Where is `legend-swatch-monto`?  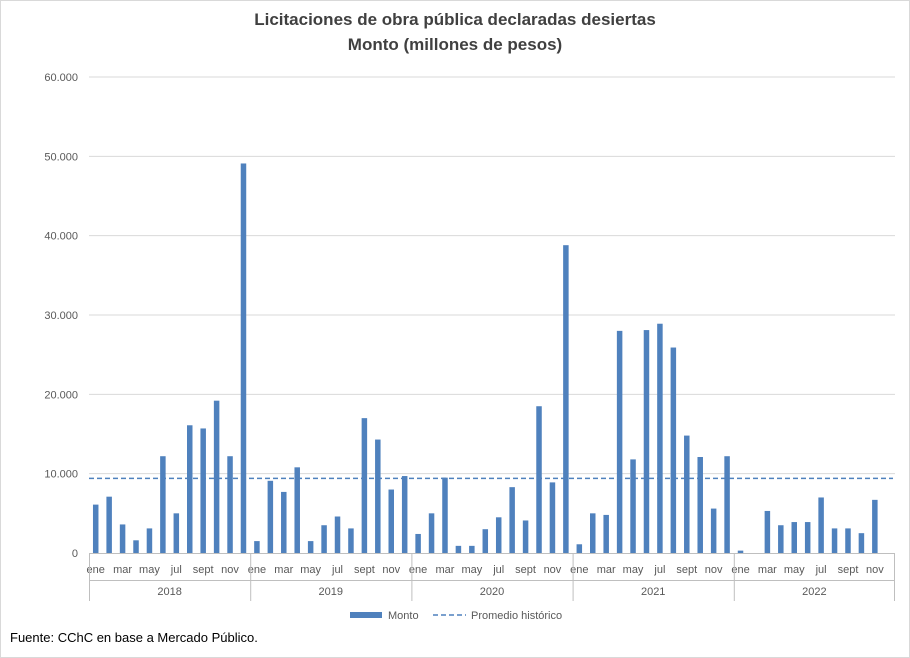
legend-swatch-monto is located at coordinates (366, 615).